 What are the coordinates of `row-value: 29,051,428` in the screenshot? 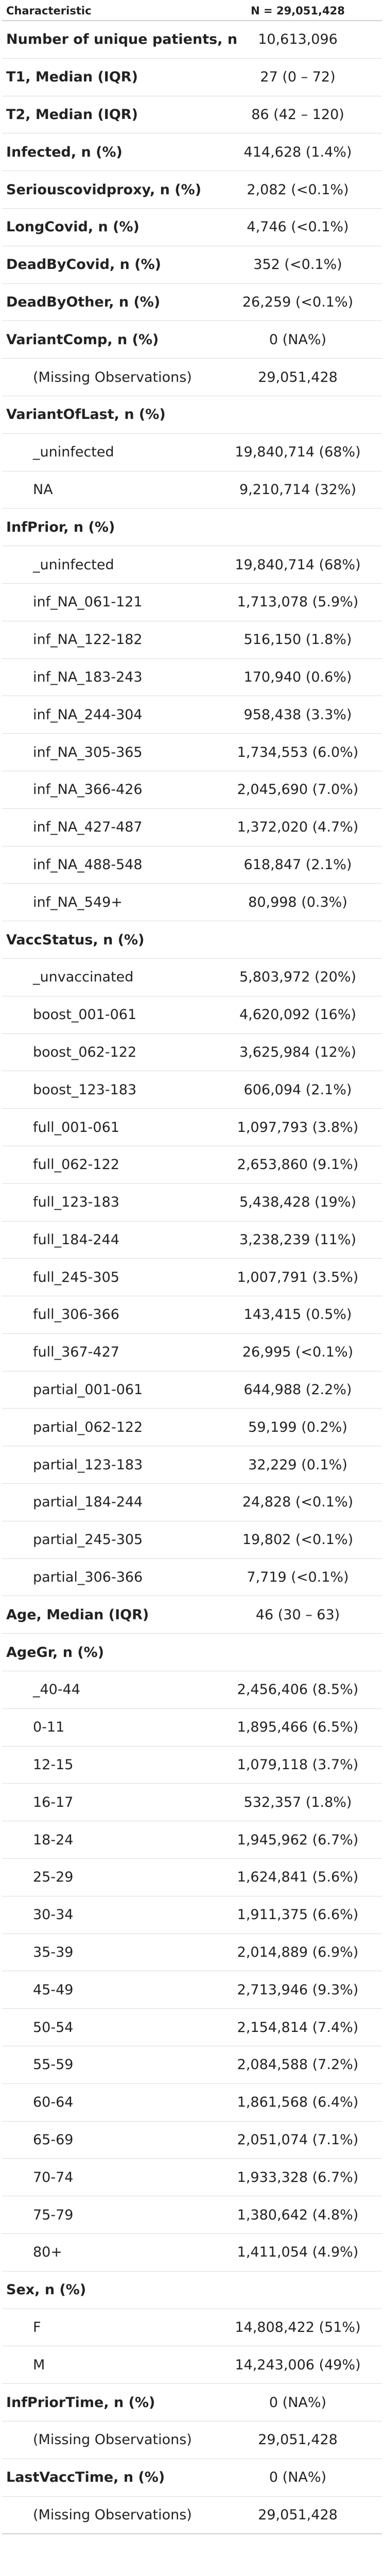 It's located at (298, 377).